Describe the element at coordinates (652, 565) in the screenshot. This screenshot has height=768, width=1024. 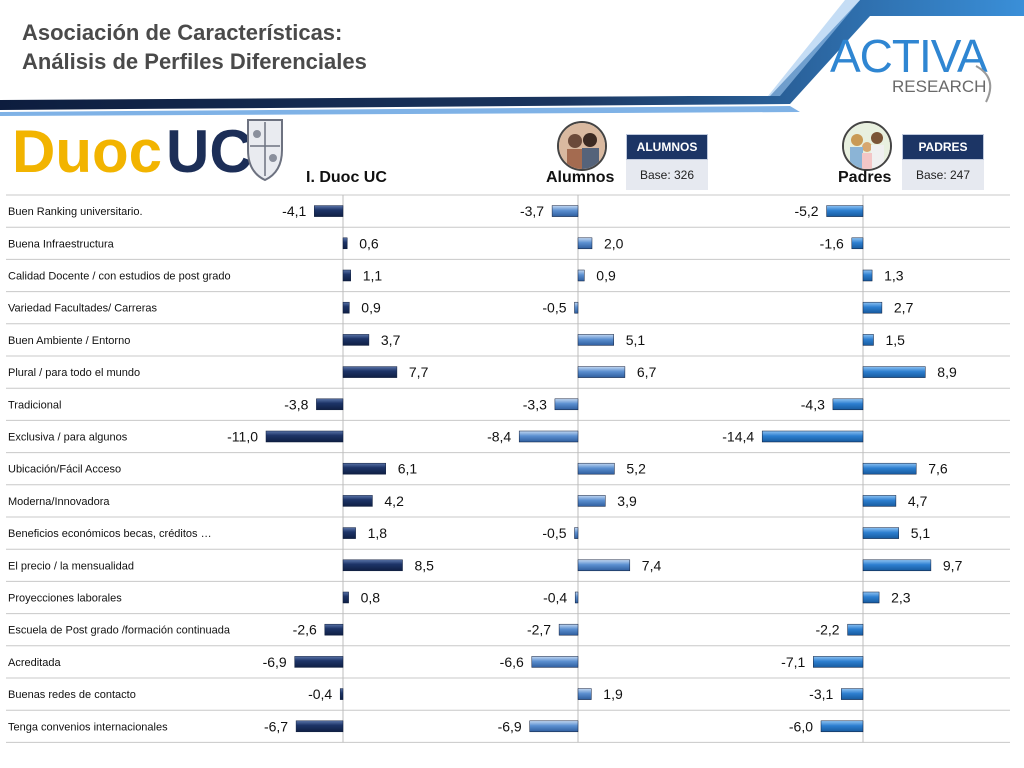
I see `alumnos-value-label: 7,4` at that location.